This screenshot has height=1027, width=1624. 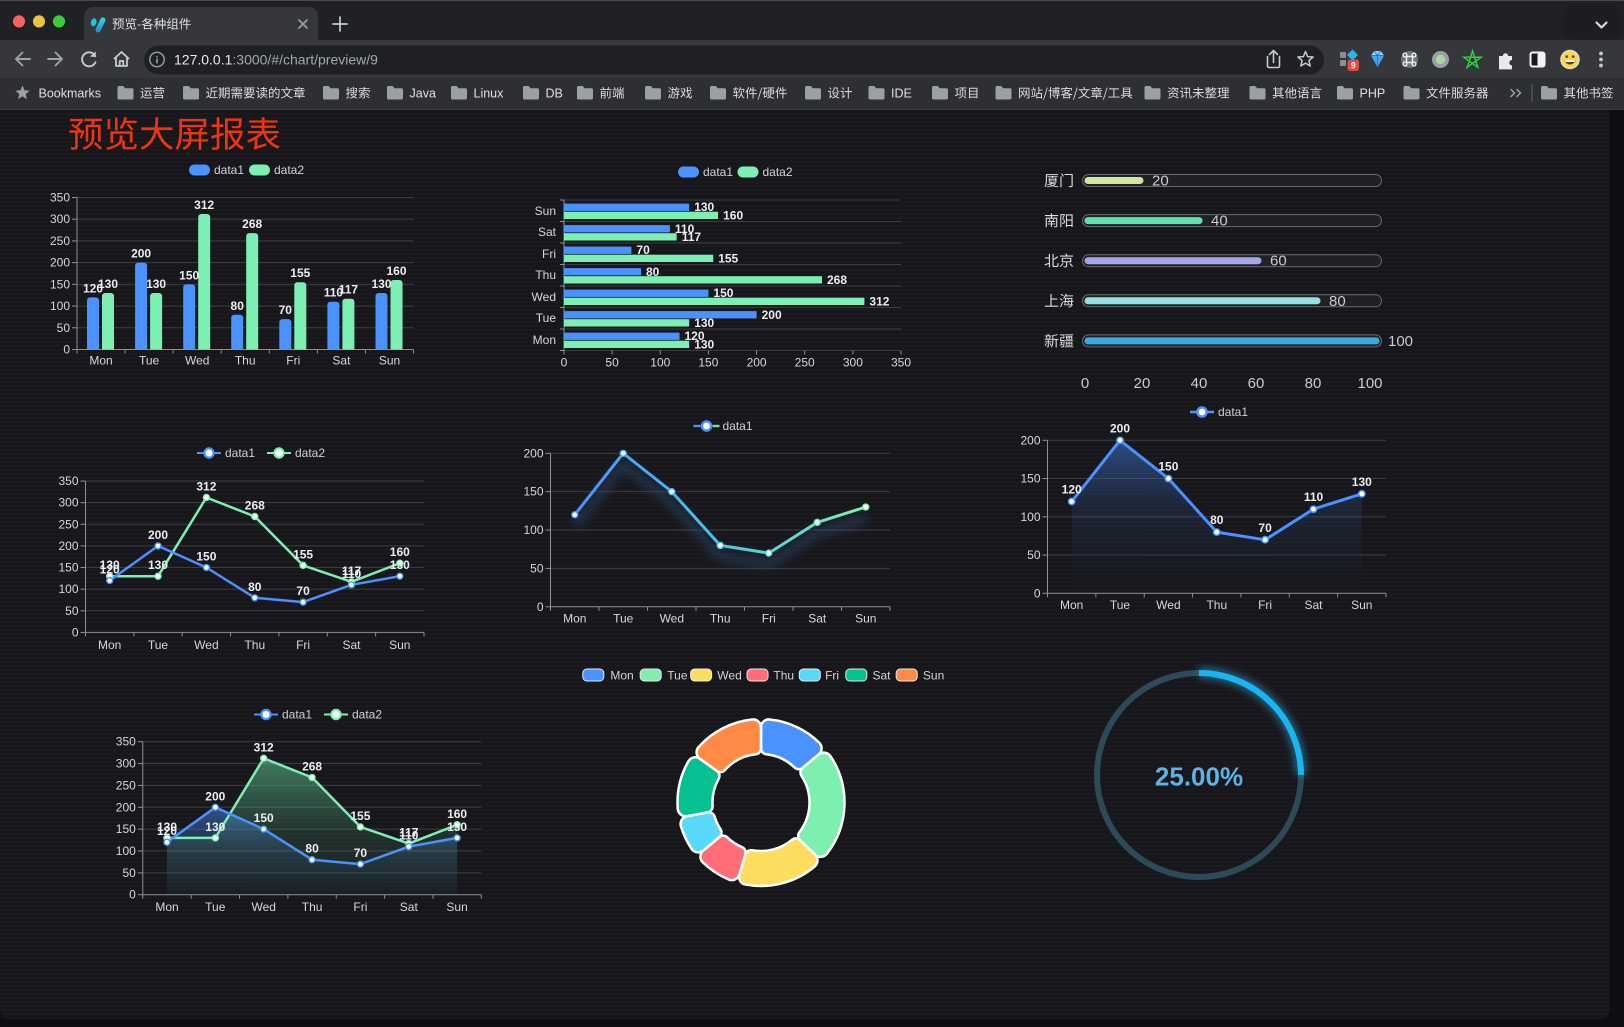 I want to click on svg-text: 60, so click(x=1278, y=261).